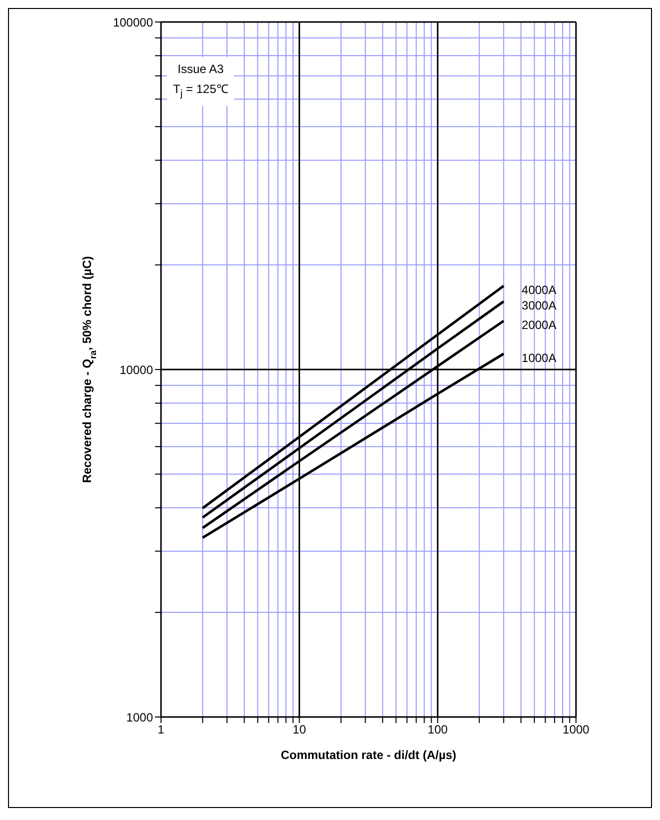  What do you see at coordinates (539, 305) in the screenshot?
I see `series-label: 3000A` at bounding box center [539, 305].